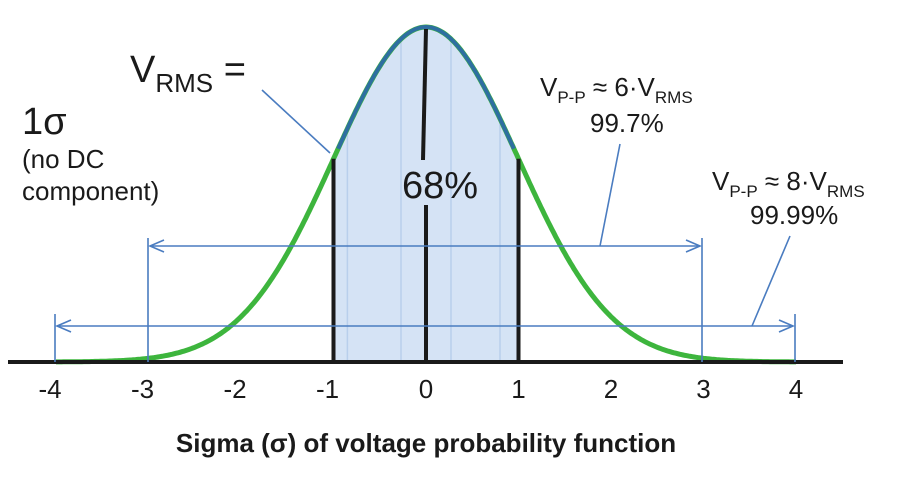 The image size is (906, 481). I want to click on eight-sigma-leader-line, so click(771, 281).